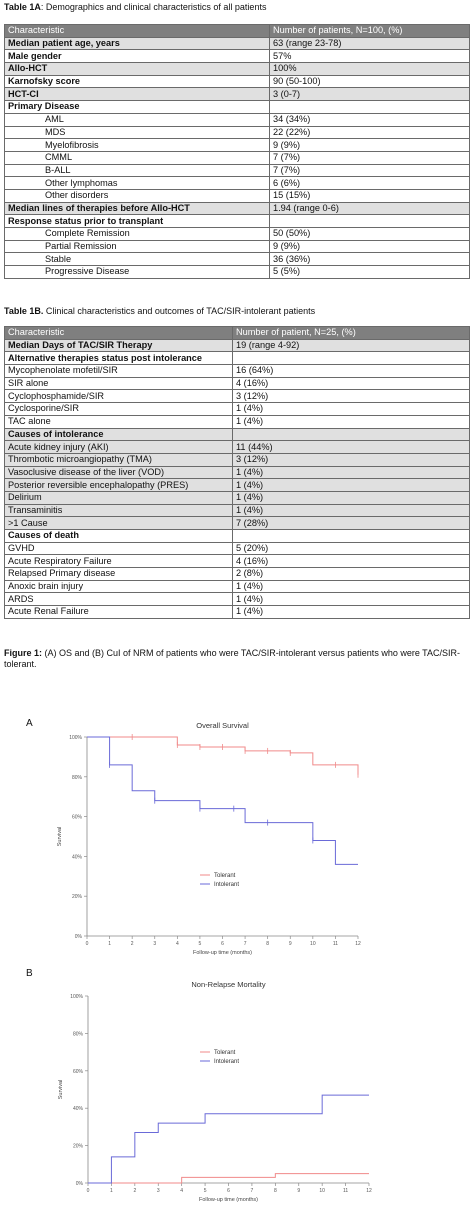 Image resolution: width=474 pixels, height=1217 pixels. I want to click on table-1a-row: Male gender 57%, so click(237, 56).